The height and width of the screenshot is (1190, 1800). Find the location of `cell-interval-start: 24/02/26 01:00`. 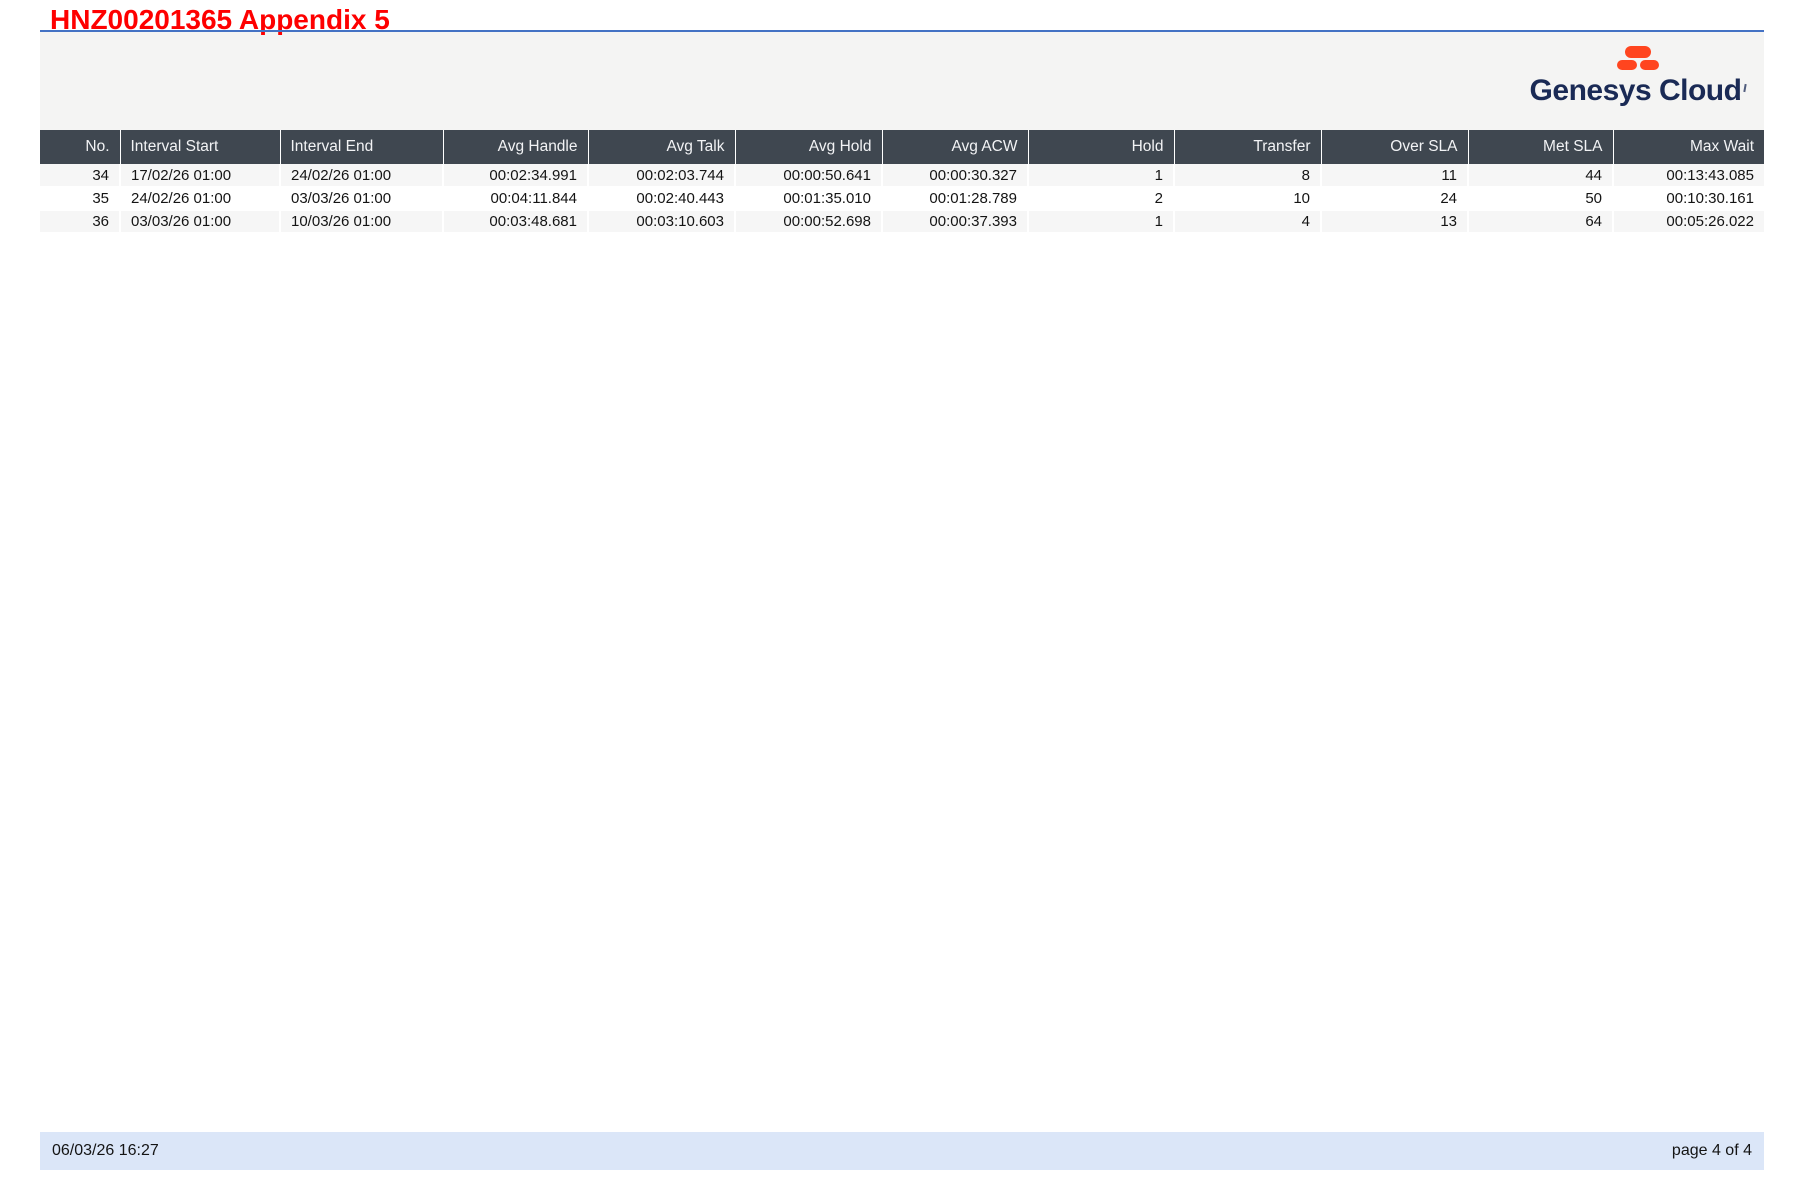

cell-interval-start: 24/02/26 01:00 is located at coordinates (200, 199).